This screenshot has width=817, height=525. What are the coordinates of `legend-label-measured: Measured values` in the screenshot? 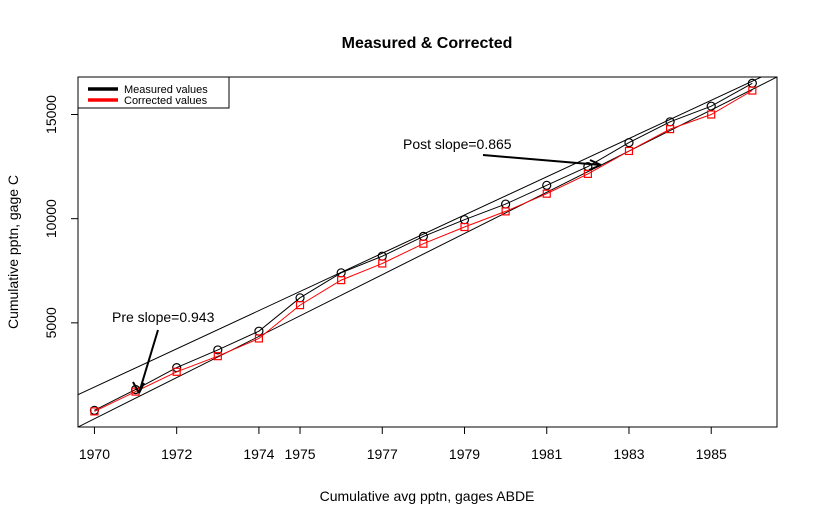 It's located at (166, 90).